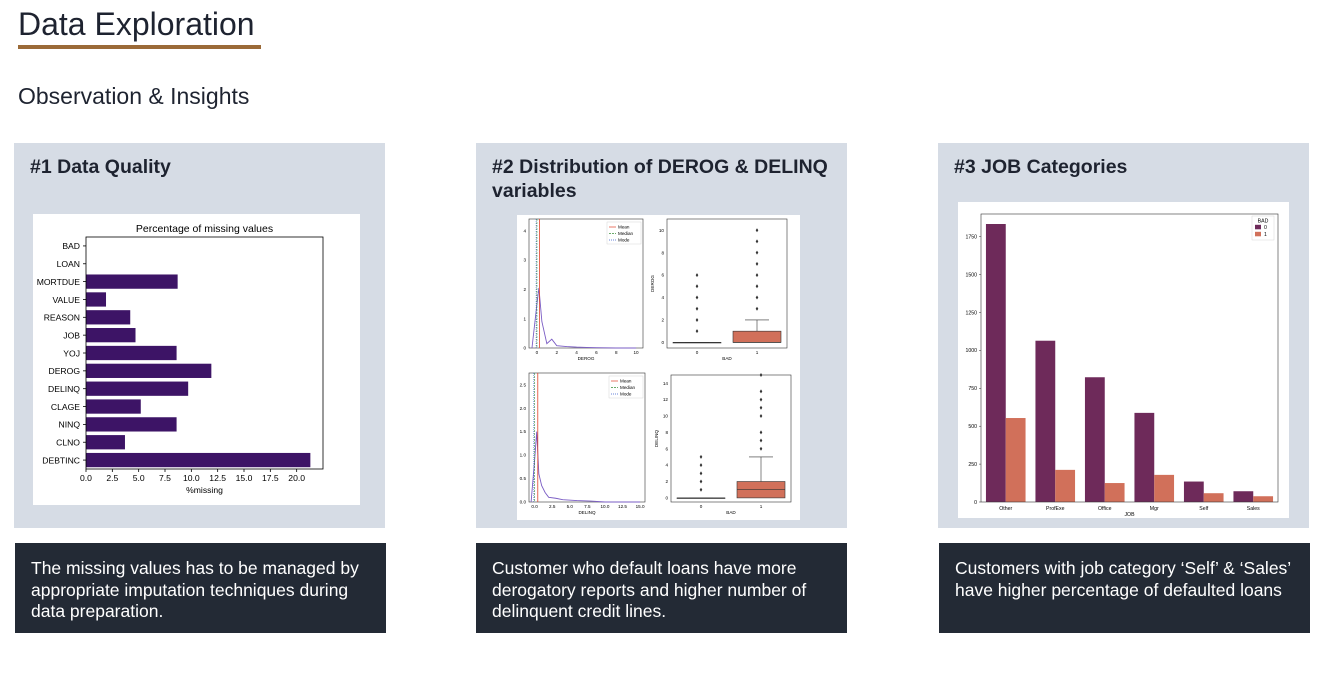 This screenshot has width=1335, height=675. What do you see at coordinates (100, 167) in the screenshot?
I see `panel-heading: #1 Data Quality` at bounding box center [100, 167].